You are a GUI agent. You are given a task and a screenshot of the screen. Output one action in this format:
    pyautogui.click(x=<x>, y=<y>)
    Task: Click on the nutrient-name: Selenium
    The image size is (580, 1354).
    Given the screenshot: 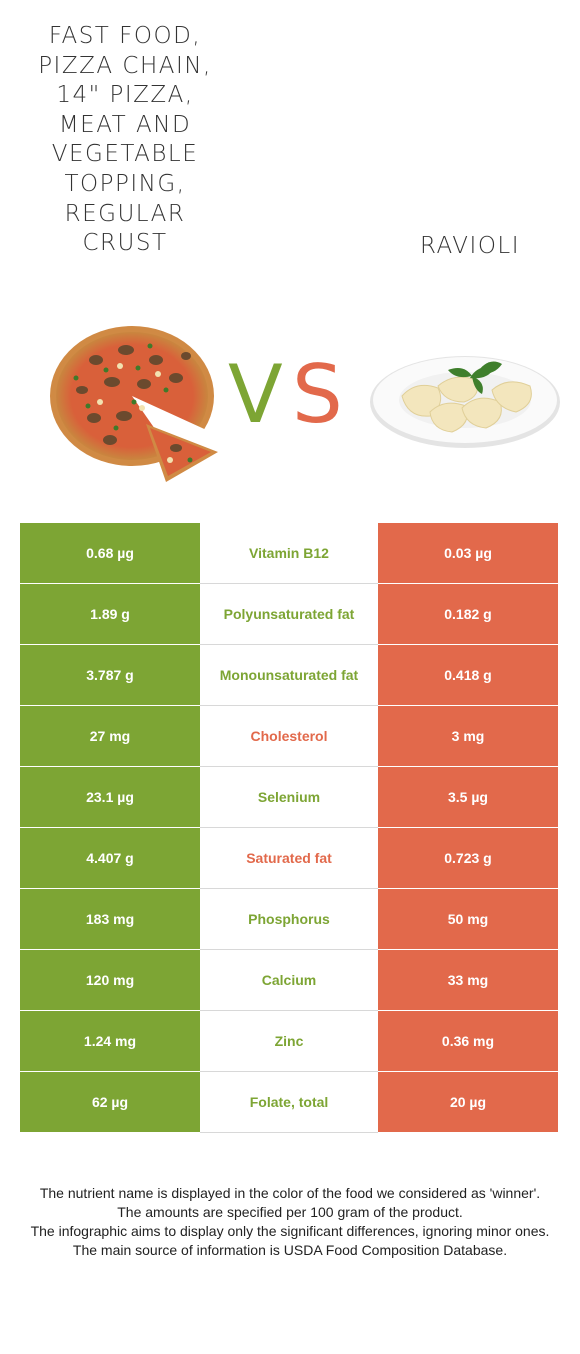 What is the action you would take?
    pyautogui.click(x=289, y=797)
    